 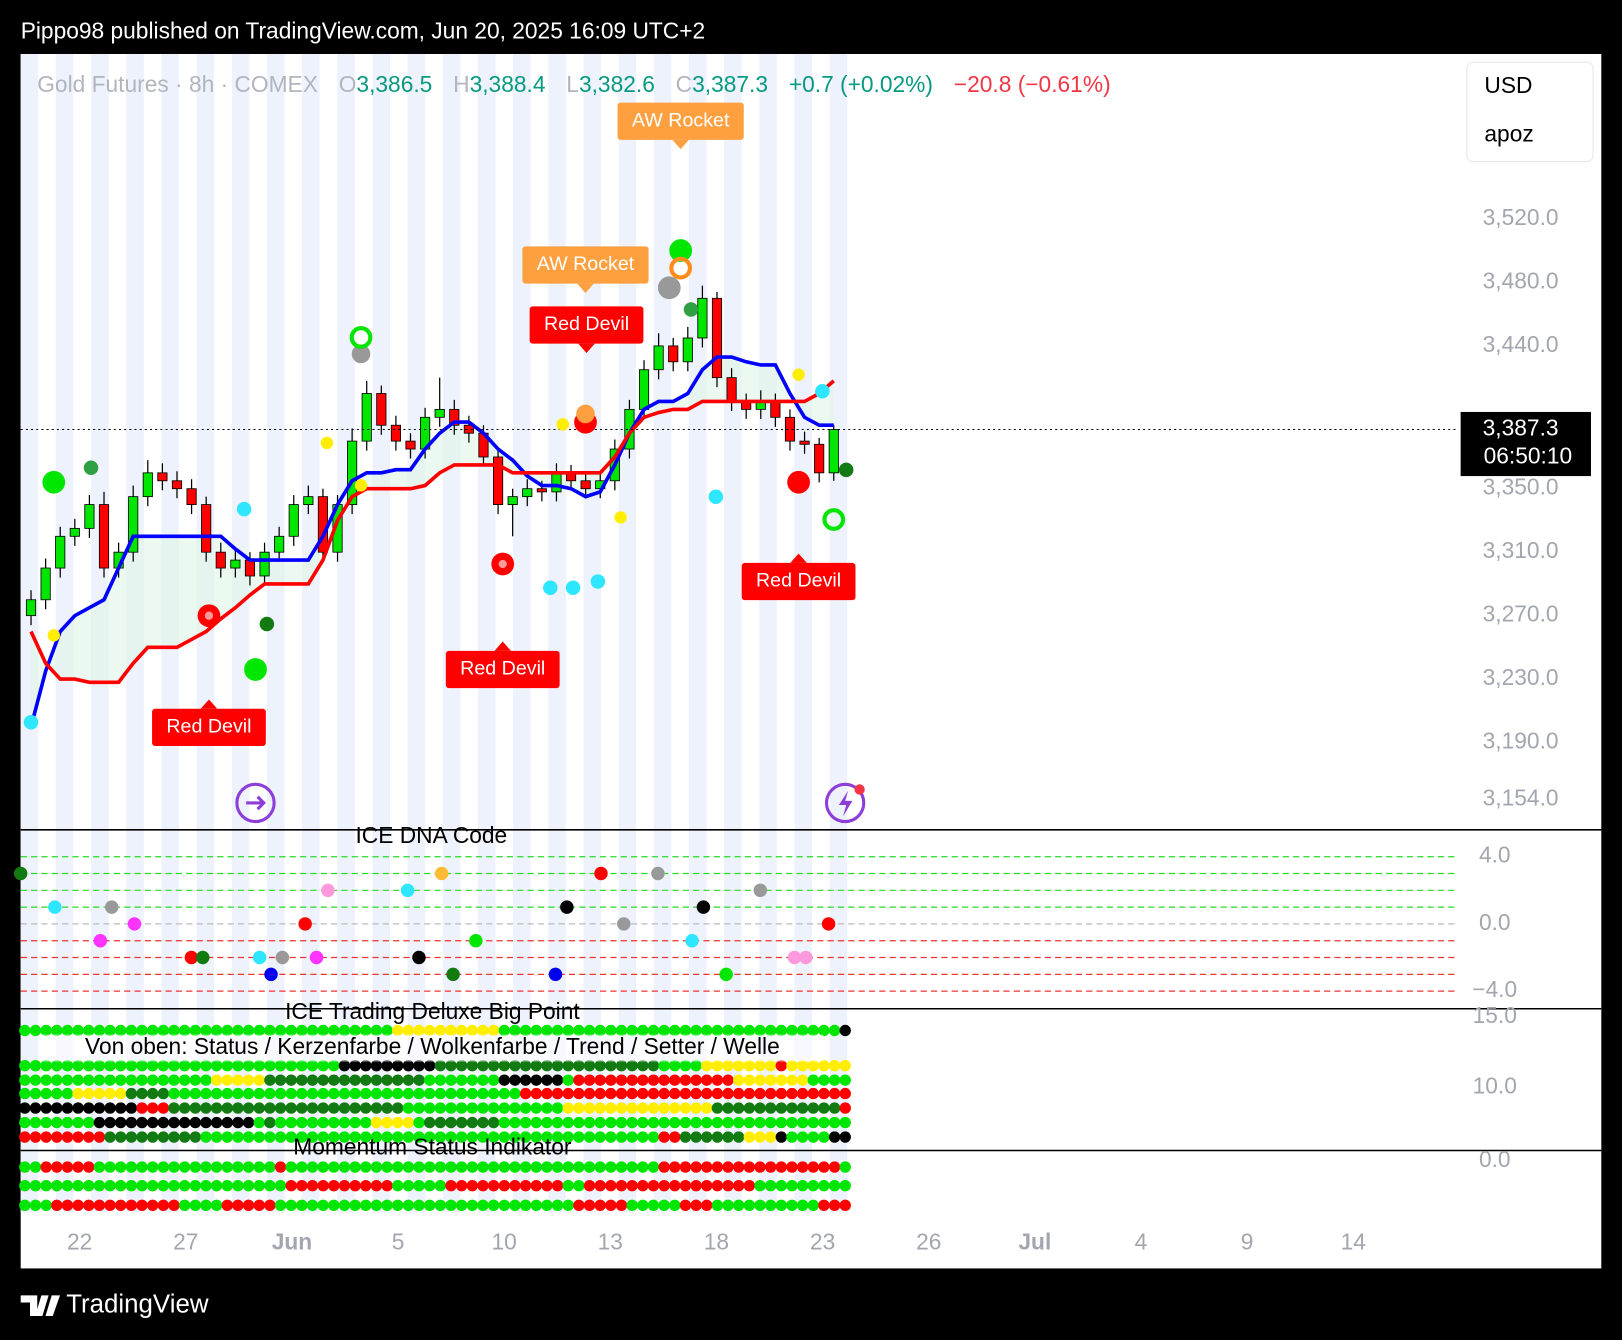 What do you see at coordinates (114, 1304) in the screenshot?
I see `footer-logo: TradingView` at bounding box center [114, 1304].